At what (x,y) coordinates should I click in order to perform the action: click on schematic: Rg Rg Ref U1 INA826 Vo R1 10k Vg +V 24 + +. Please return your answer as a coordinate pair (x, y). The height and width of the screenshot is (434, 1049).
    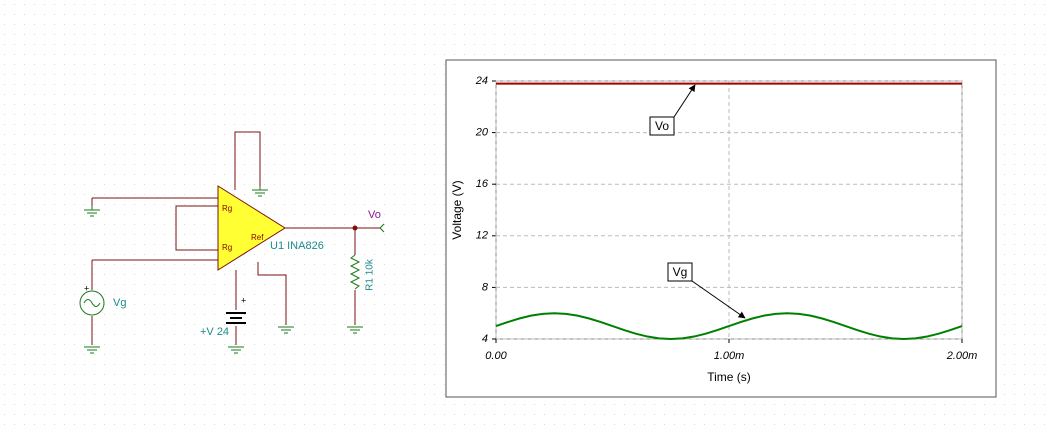
    Looking at the image, I should click on (232, 242).